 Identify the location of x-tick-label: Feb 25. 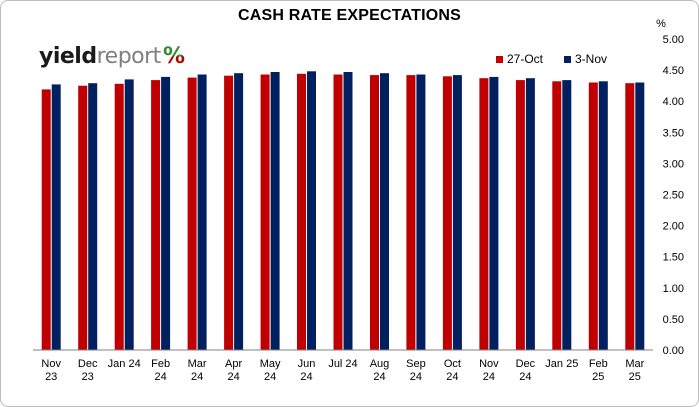
(598, 370).